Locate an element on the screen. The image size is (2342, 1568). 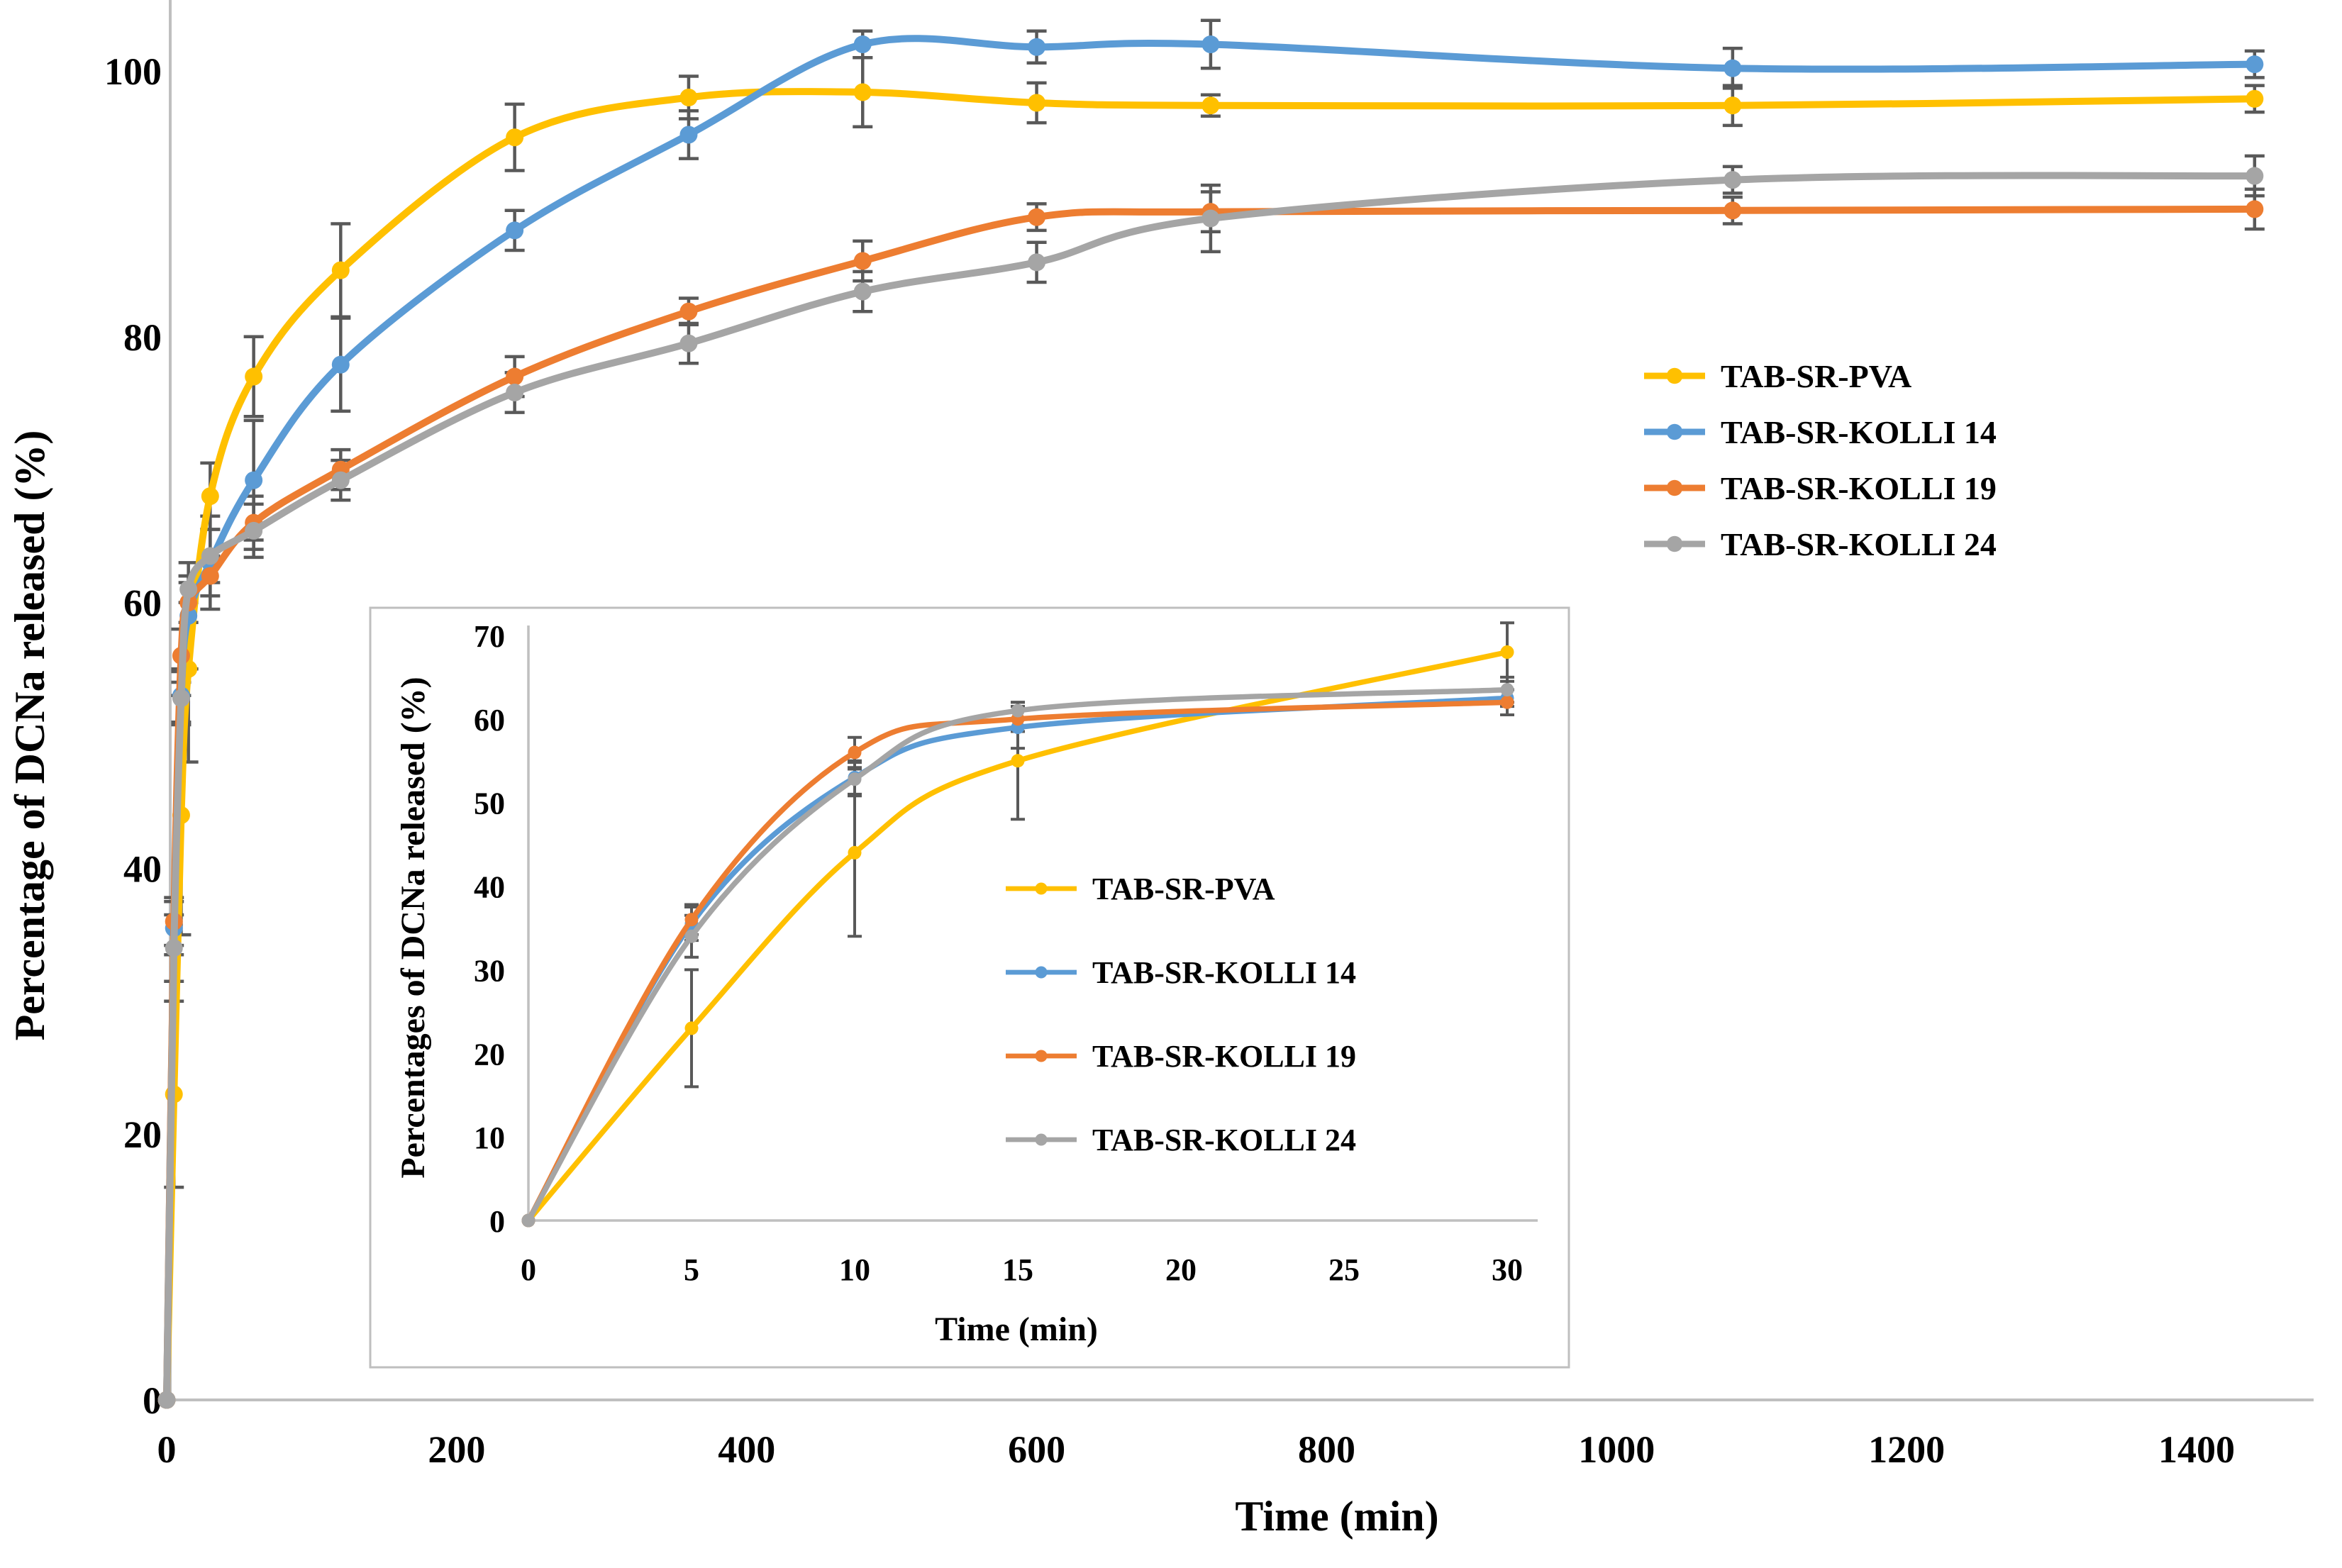
x-tick-label: 1000 is located at coordinates (1616, 1449).